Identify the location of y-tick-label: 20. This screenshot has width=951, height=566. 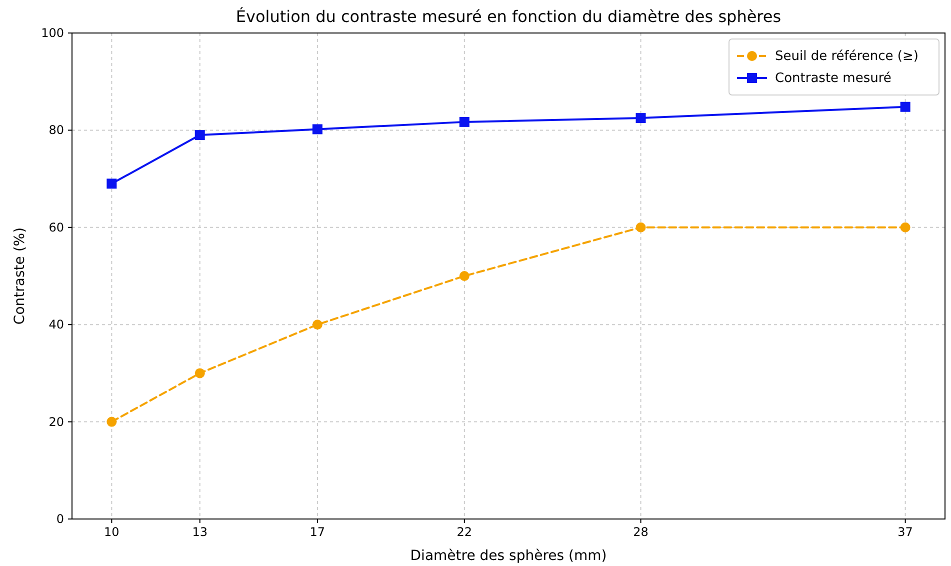
(56, 421).